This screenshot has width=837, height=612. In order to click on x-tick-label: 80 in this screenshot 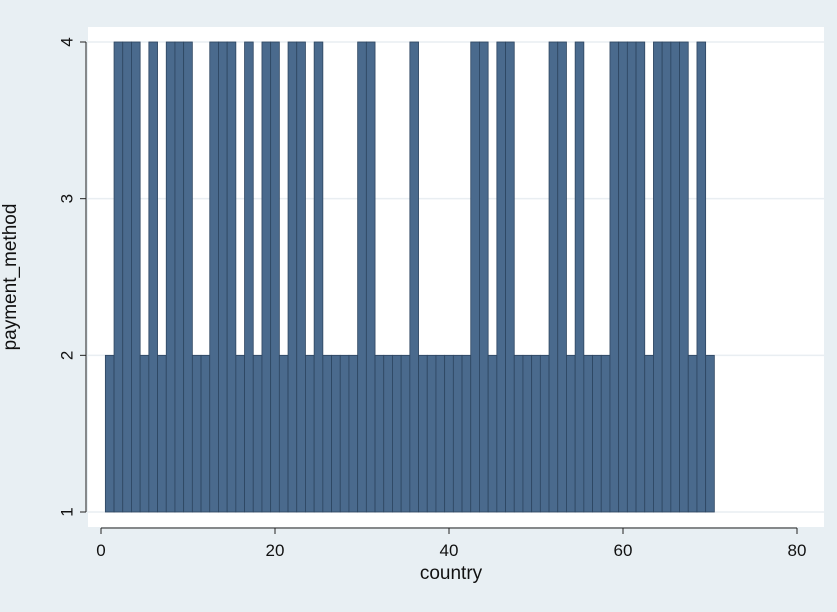, I will do `click(797, 550)`.